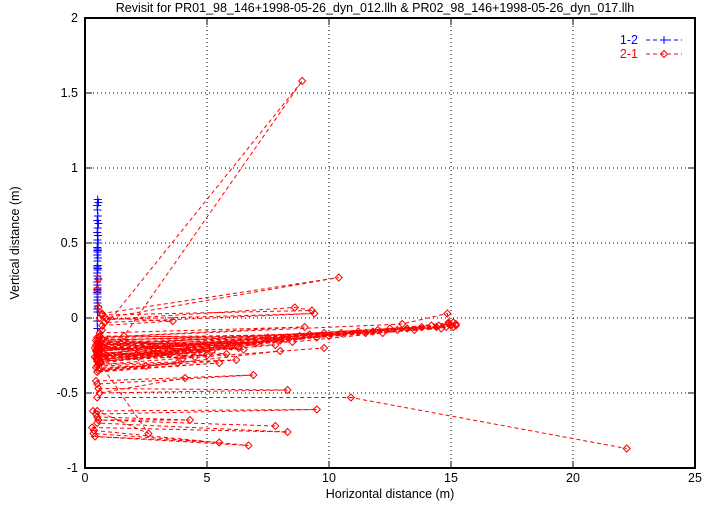 The width and height of the screenshot is (721, 505). I want to click on y-tick-label: -0.5, so click(67, 393).